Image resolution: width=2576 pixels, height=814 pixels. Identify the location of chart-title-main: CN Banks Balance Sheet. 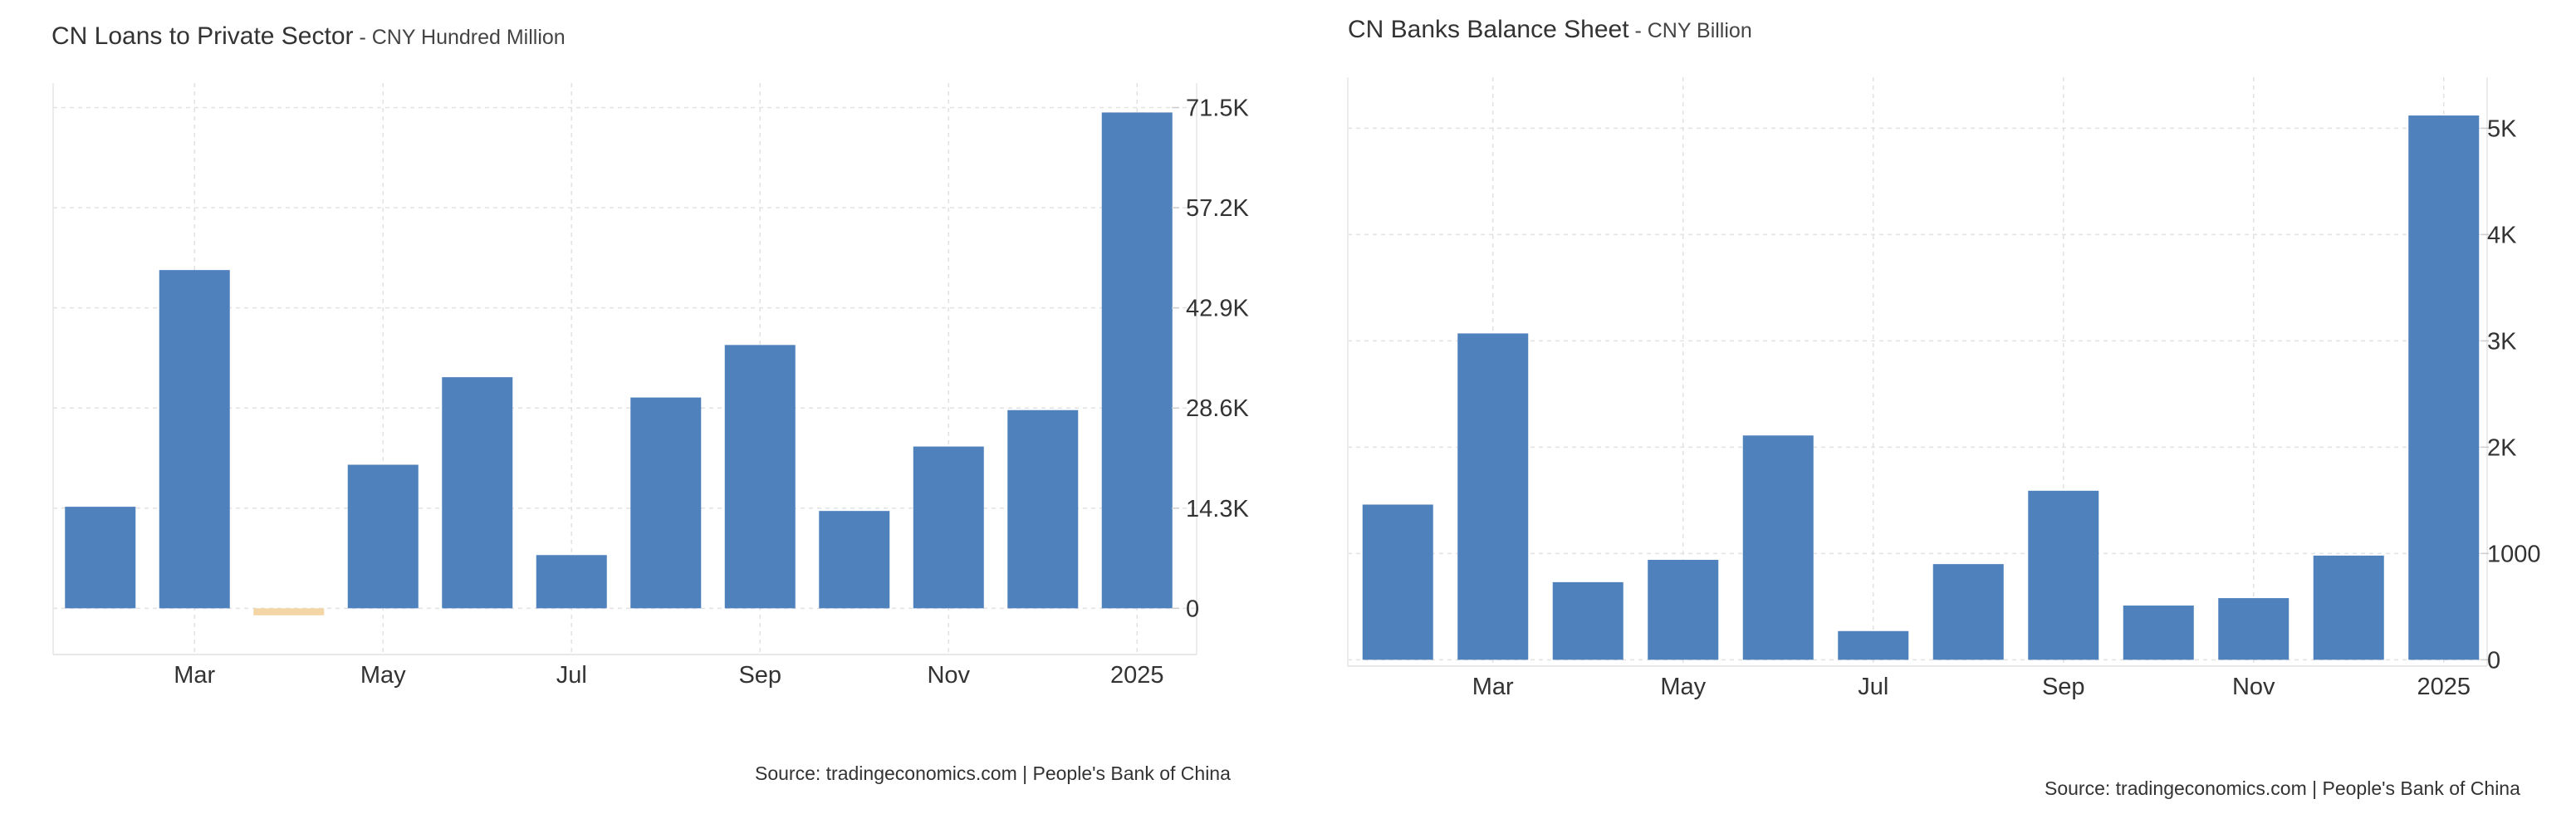
(1489, 29).